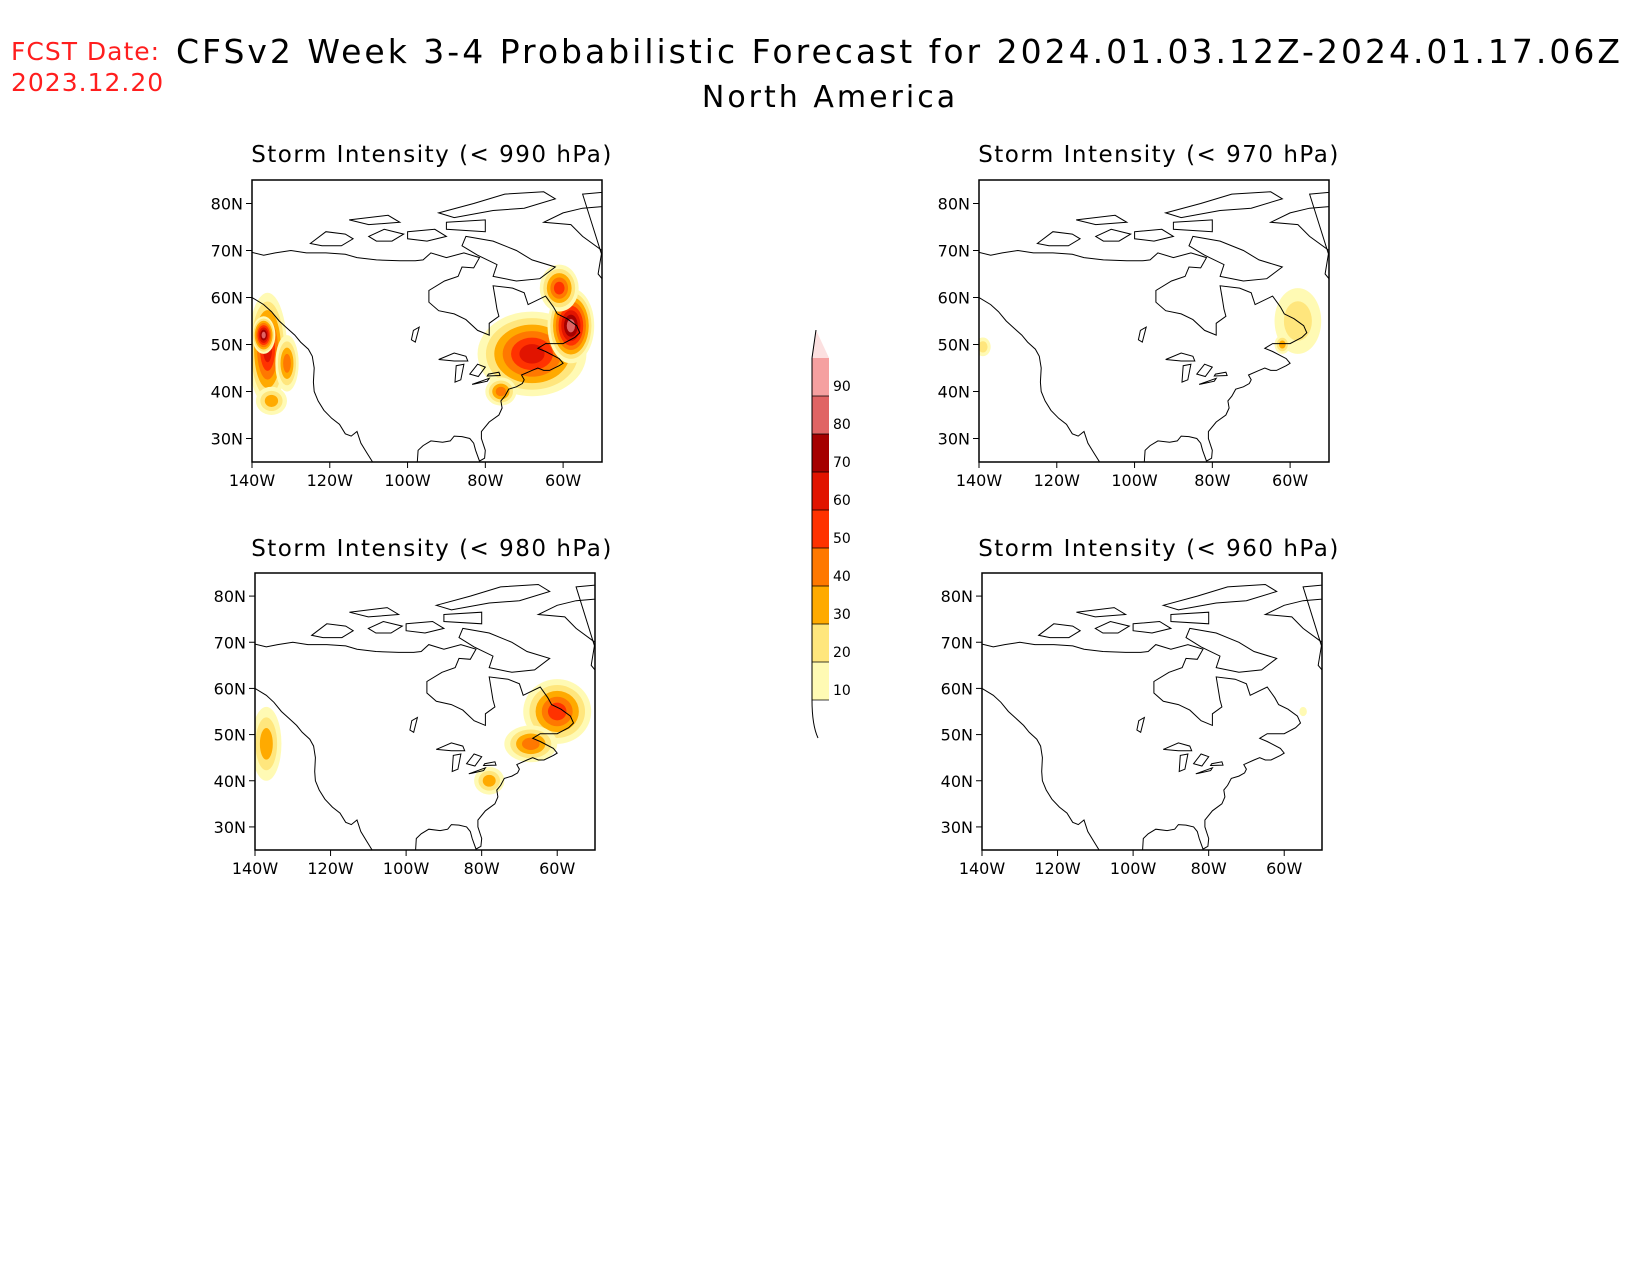 This screenshot has height=1275, width=1650. What do you see at coordinates (230, 596) in the screenshot?
I see `lat-tick-label: 80N` at bounding box center [230, 596].